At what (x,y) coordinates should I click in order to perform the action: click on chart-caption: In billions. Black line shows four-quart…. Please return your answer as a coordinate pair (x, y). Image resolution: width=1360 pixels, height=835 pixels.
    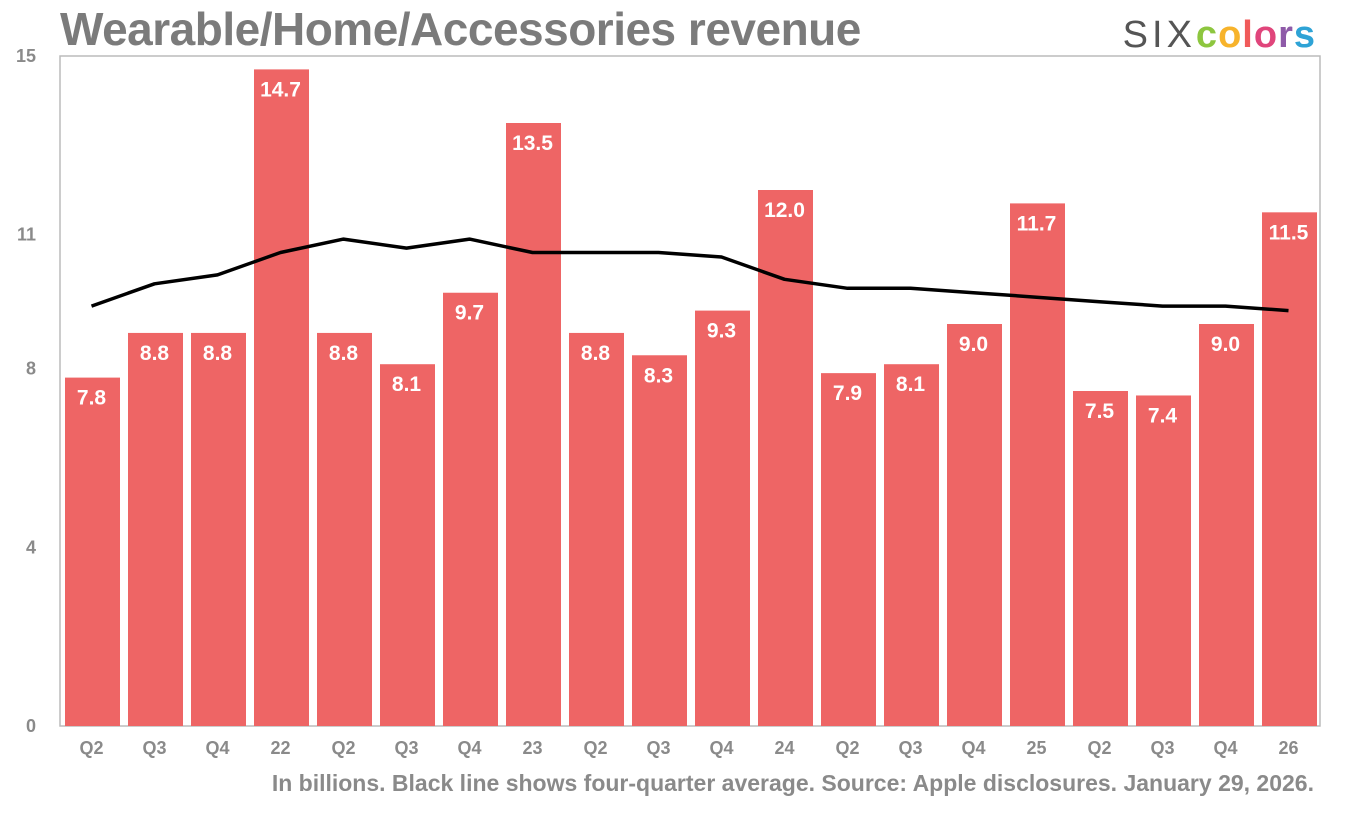
    Looking at the image, I should click on (792, 783).